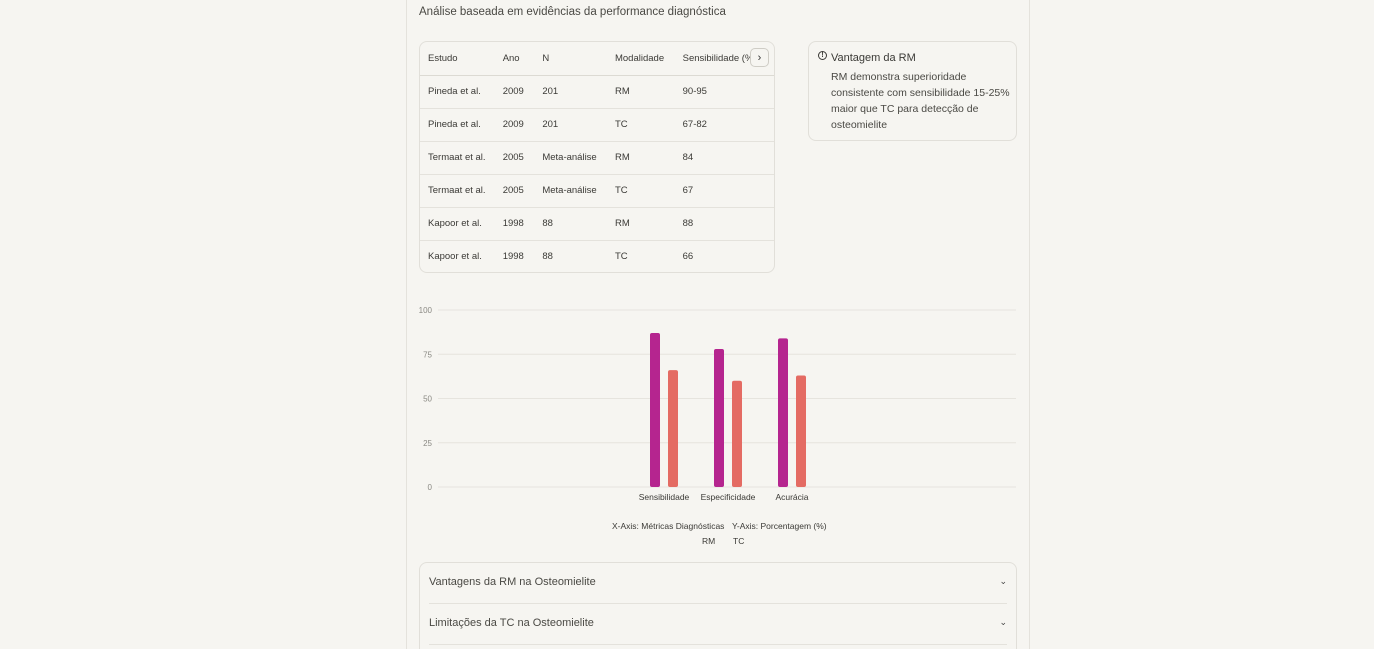 The image size is (1374, 649). I want to click on cell-sensibilidade: 67, so click(724, 191).